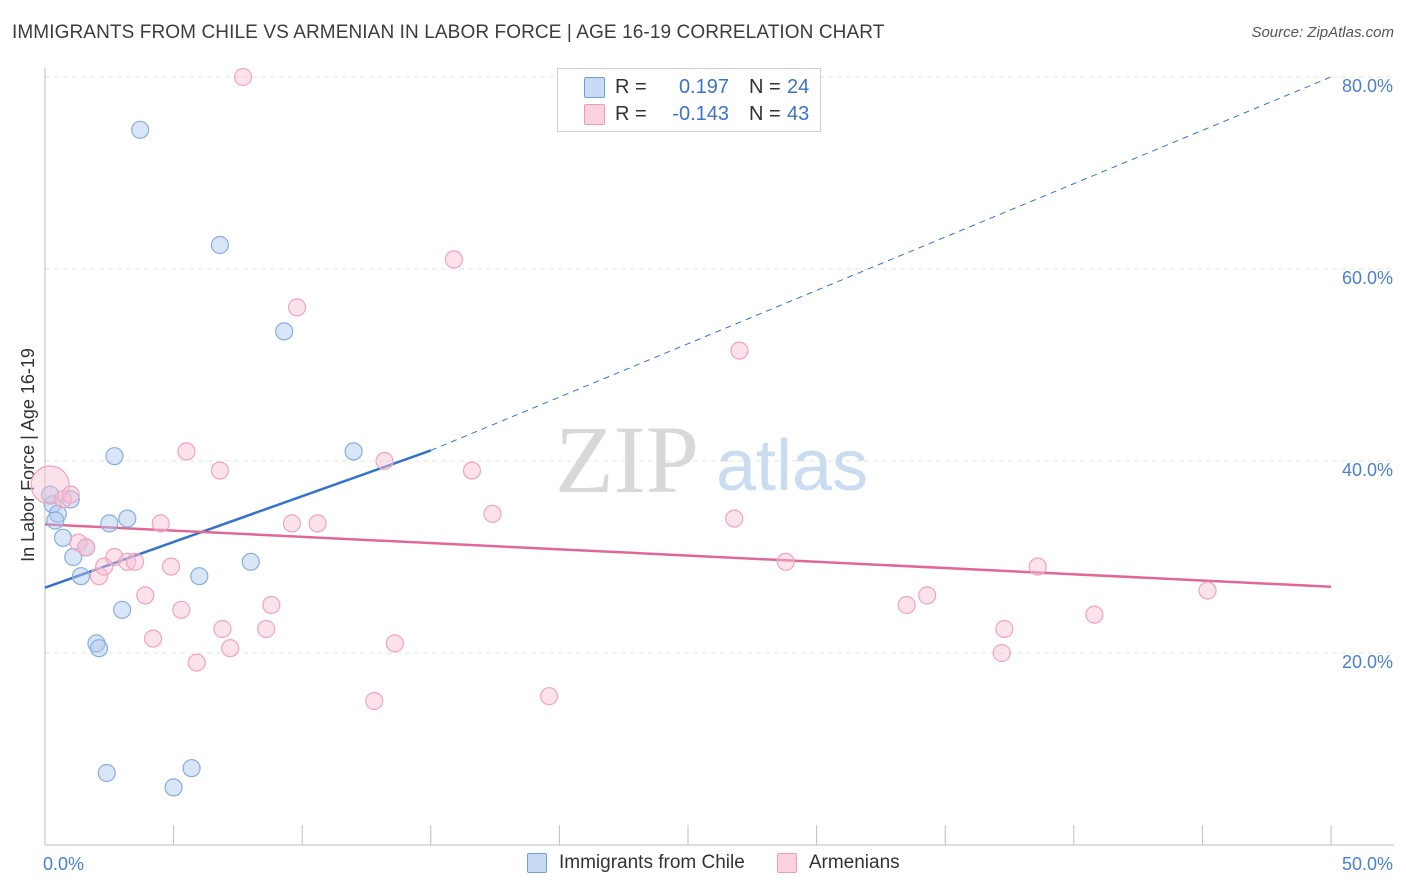 The image size is (1406, 892). Describe the element at coordinates (652, 862) in the screenshot. I see `chile-legend-label: Immigrants from Chile` at that location.